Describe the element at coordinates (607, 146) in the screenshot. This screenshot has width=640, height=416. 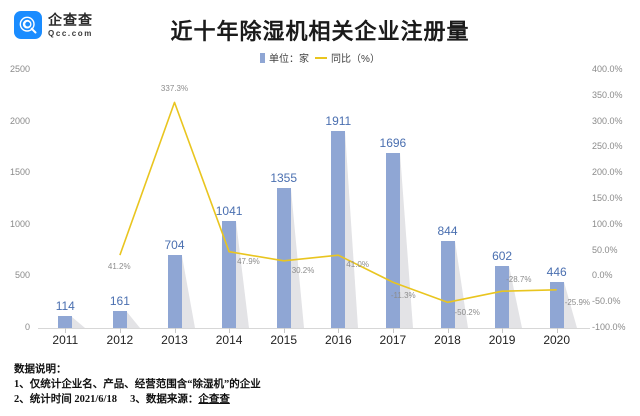
I see `y-axis-right-tick: 250.0%` at that location.